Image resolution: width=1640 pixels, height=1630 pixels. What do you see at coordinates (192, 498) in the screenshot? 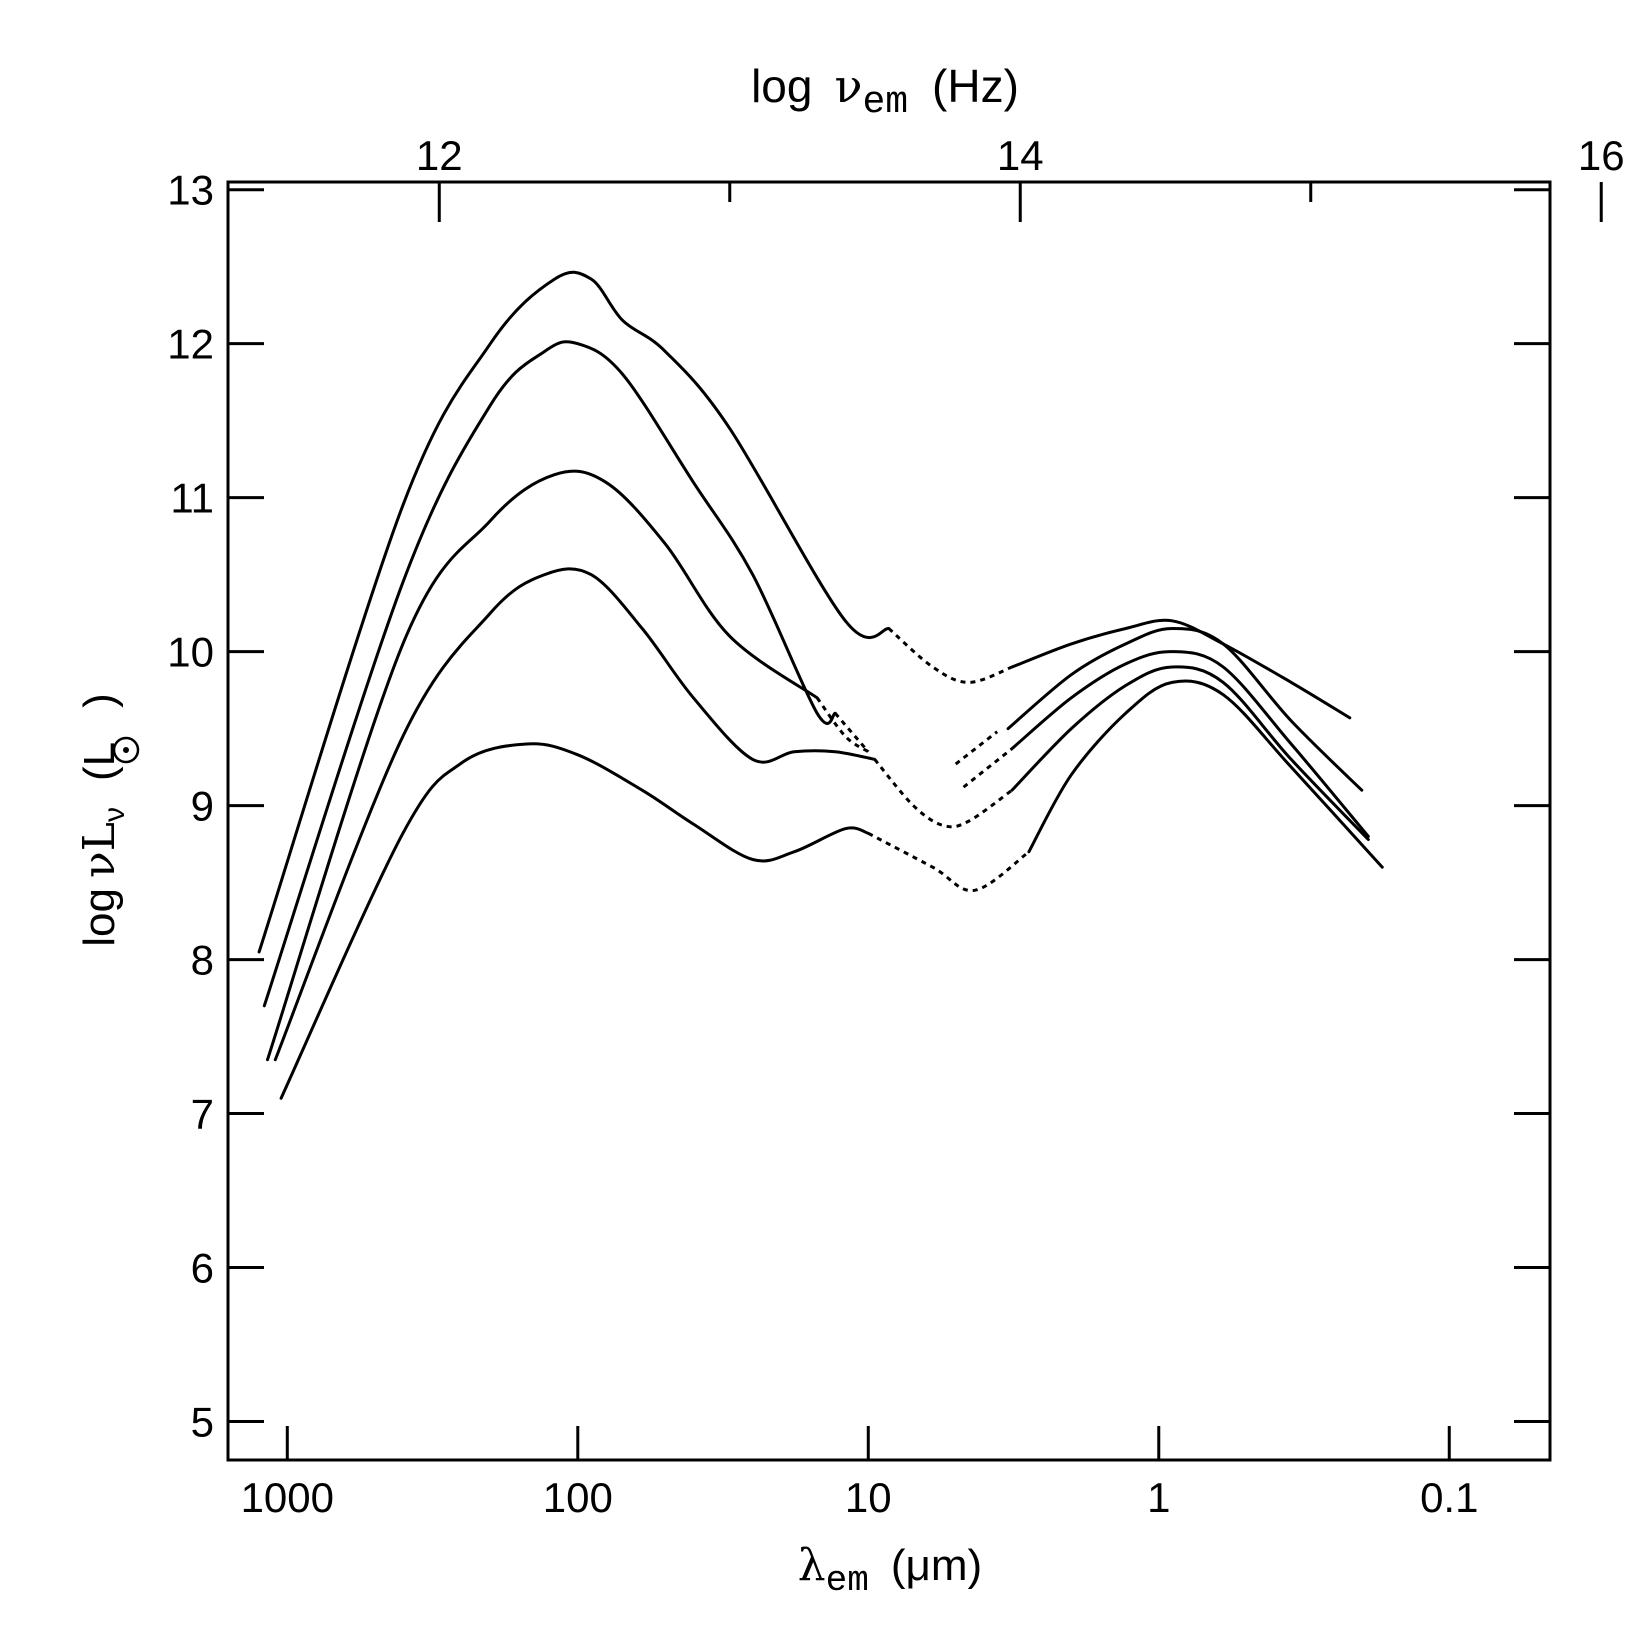
I see `y-tick-label-6: 11` at bounding box center [192, 498].